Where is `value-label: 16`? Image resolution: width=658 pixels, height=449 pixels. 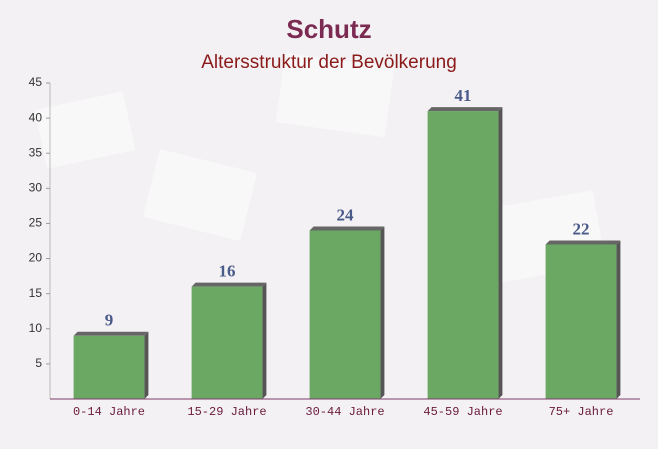 value-label: 16 is located at coordinates (227, 271).